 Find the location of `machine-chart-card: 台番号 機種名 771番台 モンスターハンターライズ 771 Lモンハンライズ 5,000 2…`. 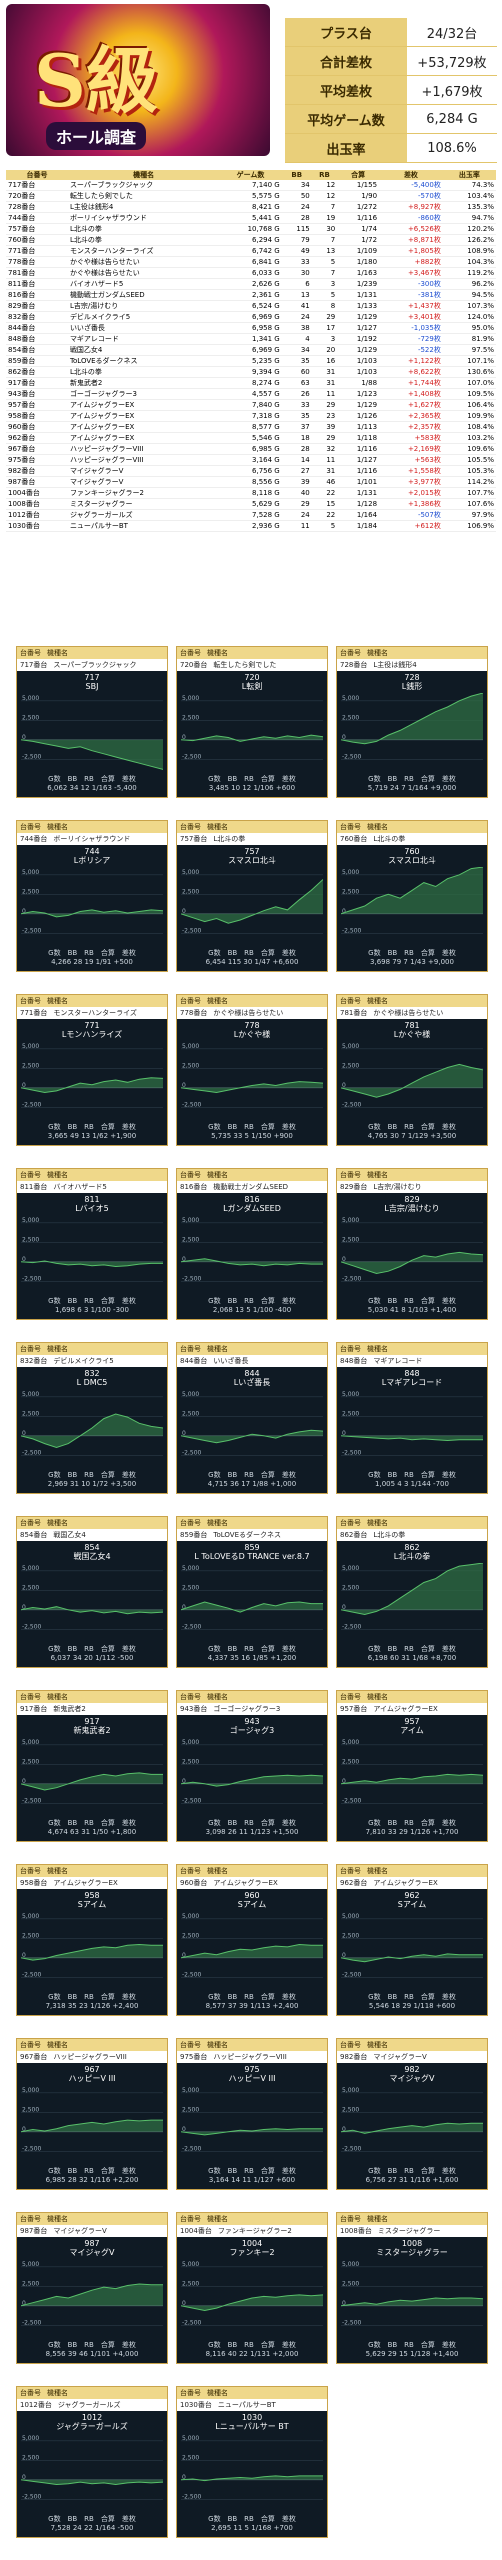

machine-chart-card: 台番号 機種名 771番台 モンスターハンターライズ 771 Lモンハンライズ 5,000 2… is located at coordinates (92, 1070).